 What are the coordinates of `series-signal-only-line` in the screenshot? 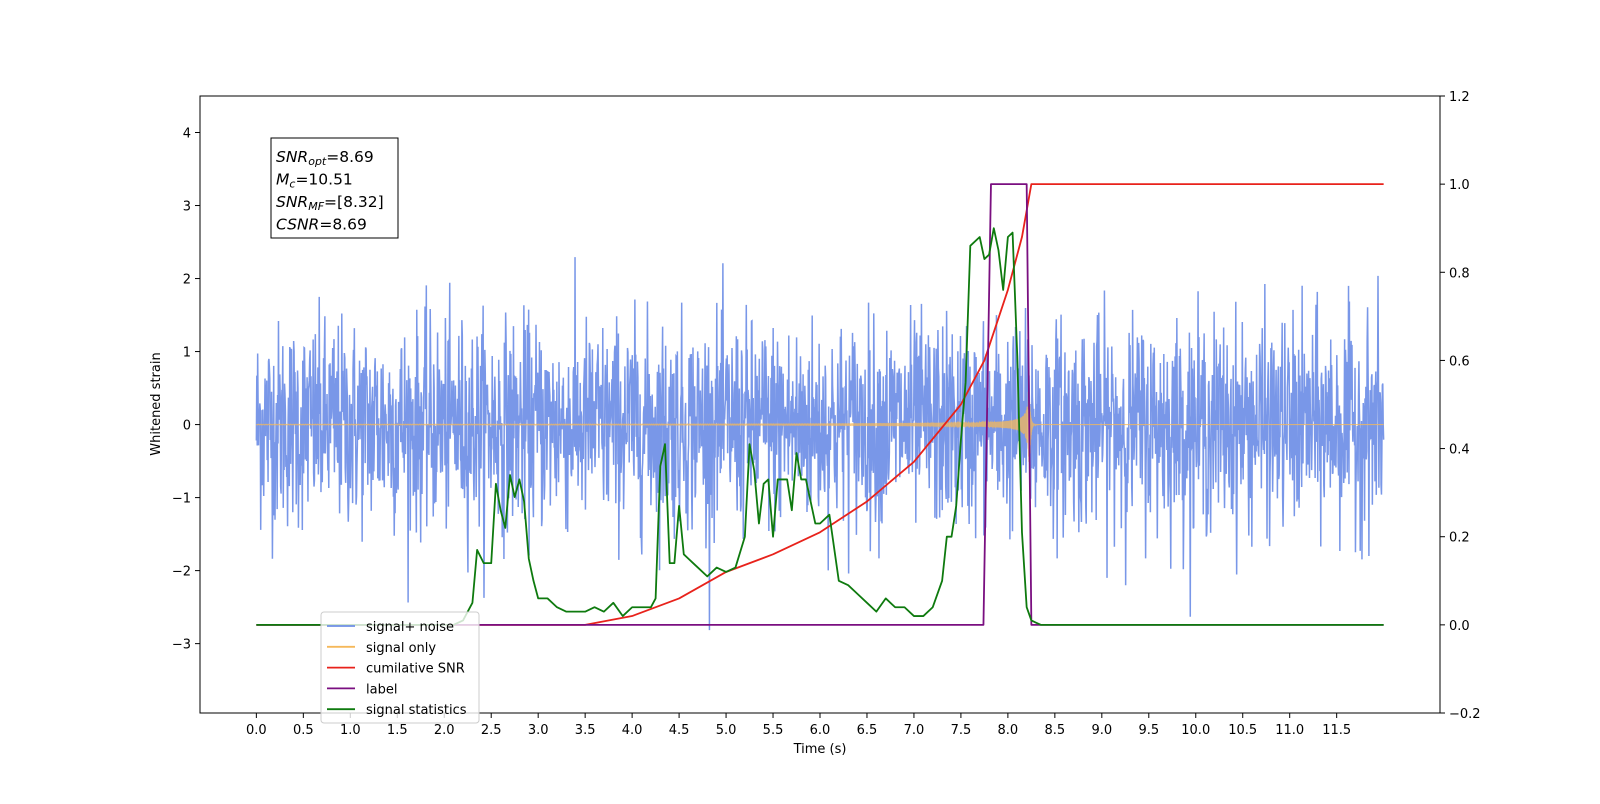 It's located at (820, 427).